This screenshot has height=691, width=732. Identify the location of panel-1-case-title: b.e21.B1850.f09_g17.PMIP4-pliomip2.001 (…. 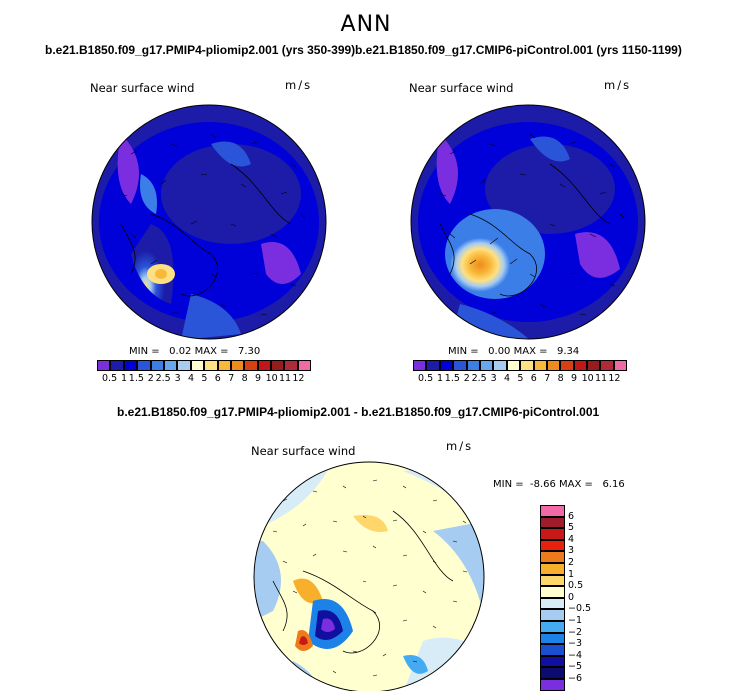
(200, 50).